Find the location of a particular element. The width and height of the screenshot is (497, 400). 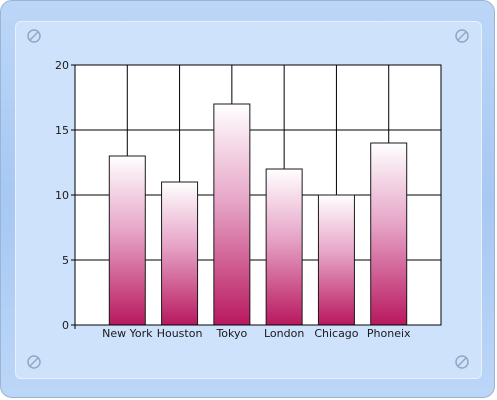

x-tick-label: Chicago is located at coordinates (336, 333).